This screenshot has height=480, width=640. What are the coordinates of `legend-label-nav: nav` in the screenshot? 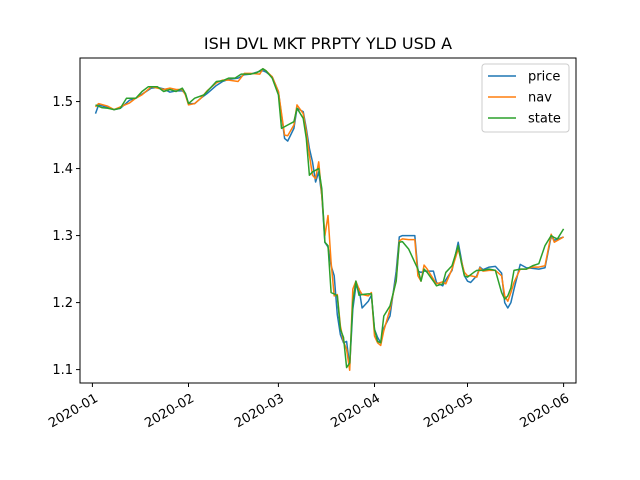 It's located at (540, 98).